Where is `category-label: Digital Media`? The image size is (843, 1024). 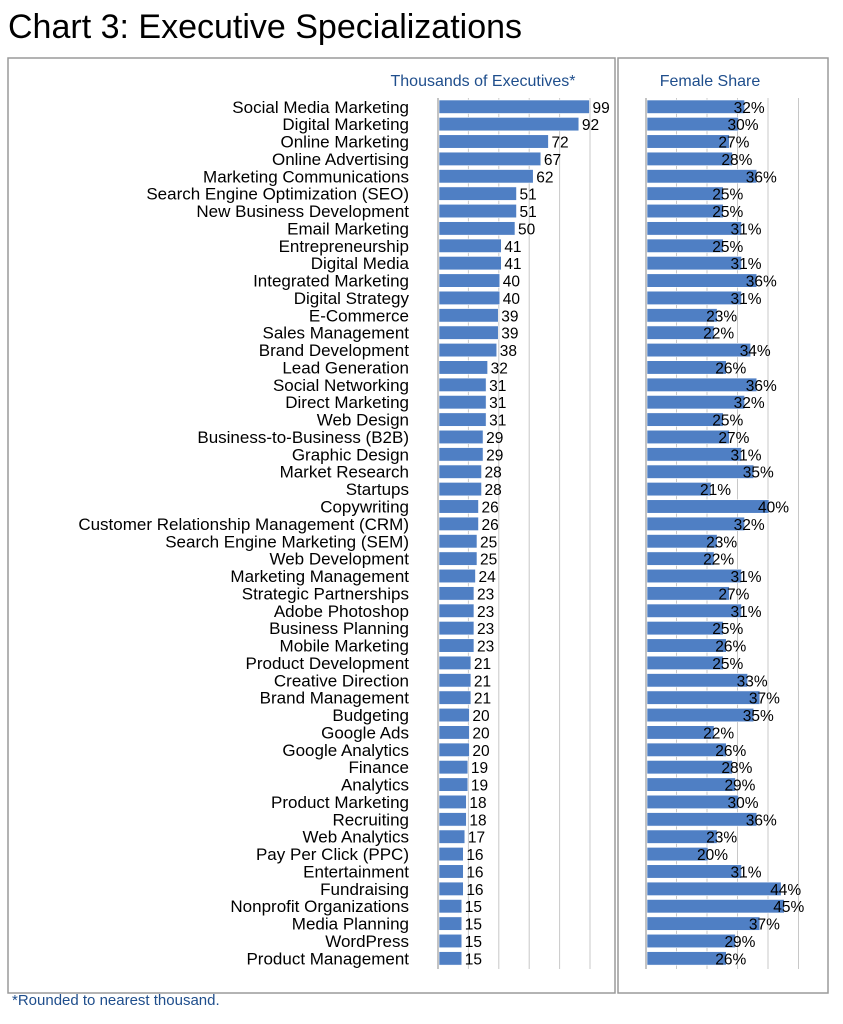
category-label: Digital Media is located at coordinates (360, 263).